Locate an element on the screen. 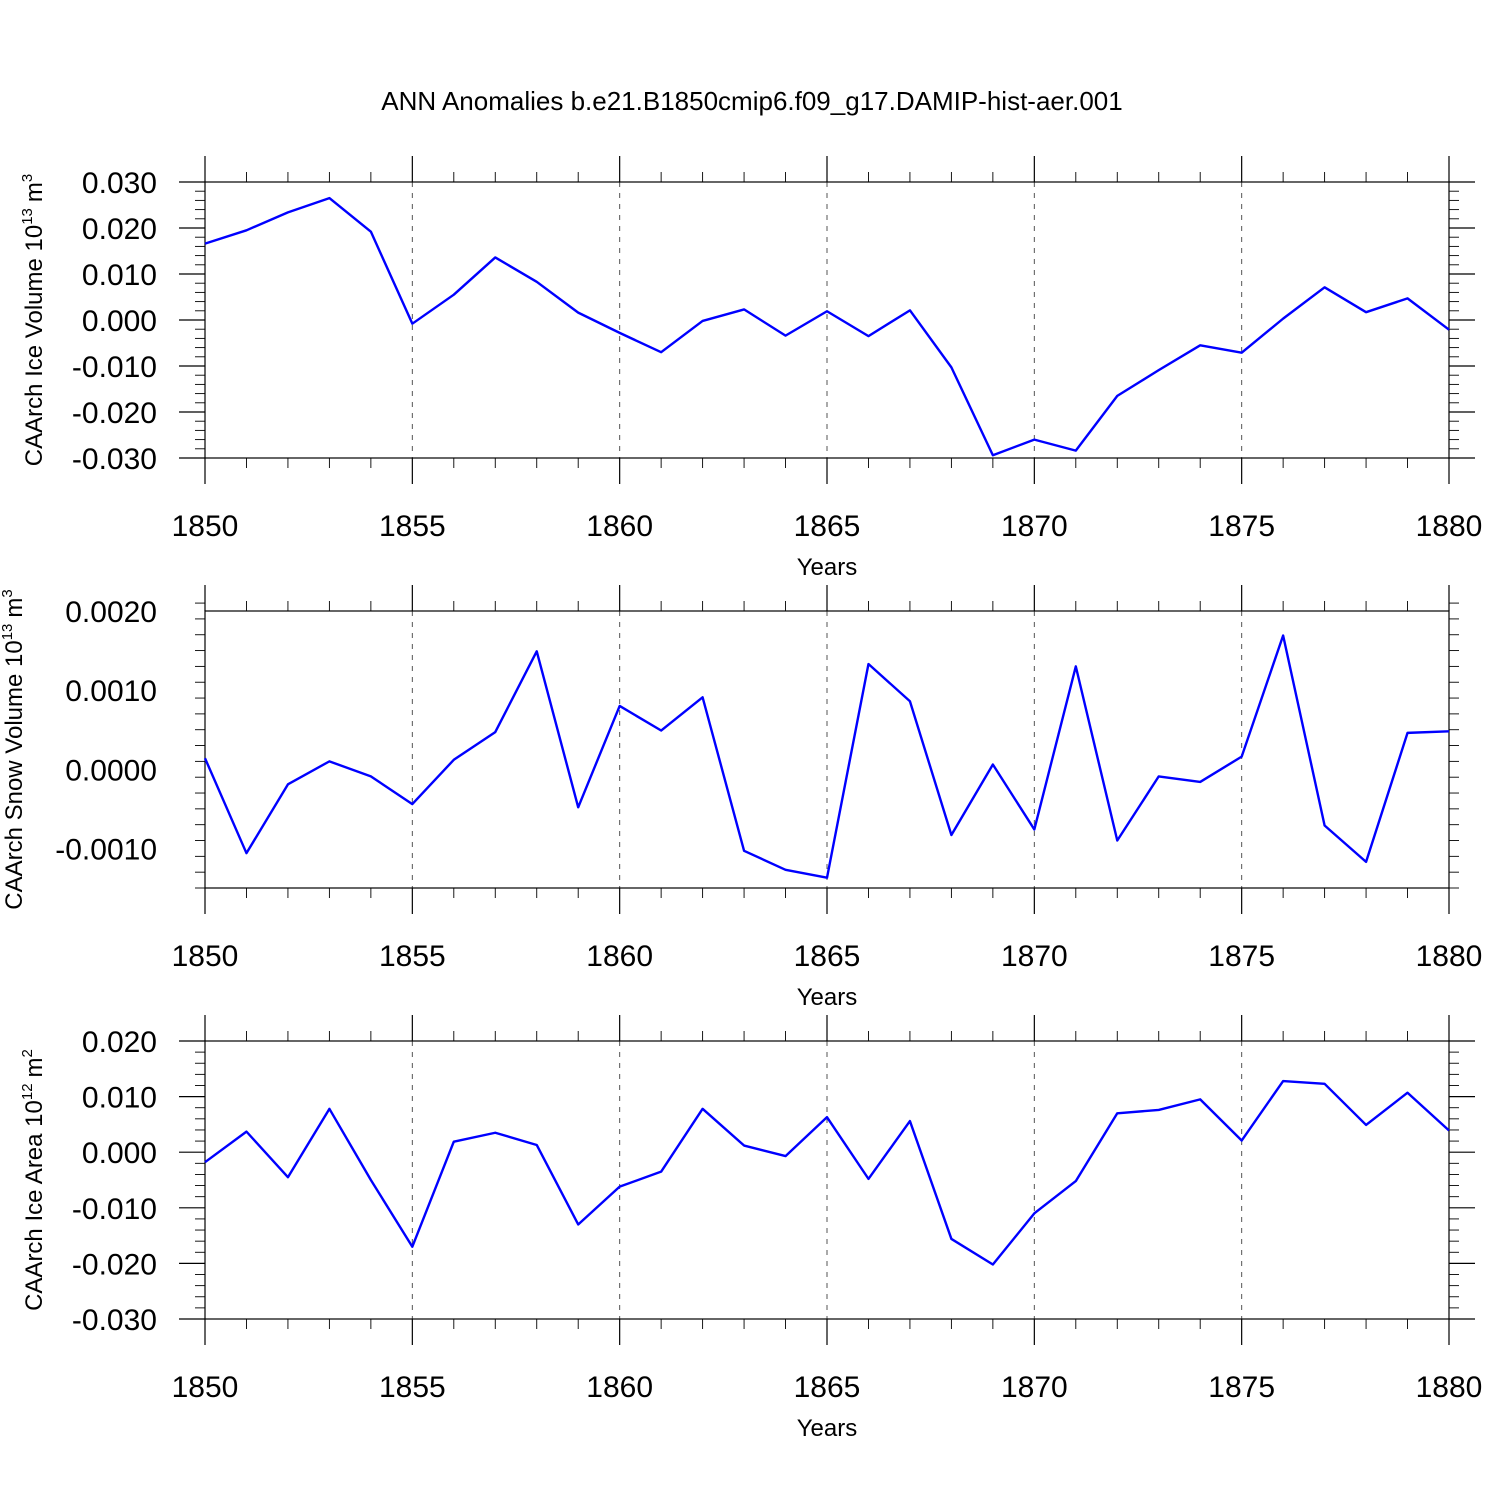 This screenshot has width=1500, height=1500. y-axis-label: CAArch Ice Area 1012m2 is located at coordinates (33, 1180).